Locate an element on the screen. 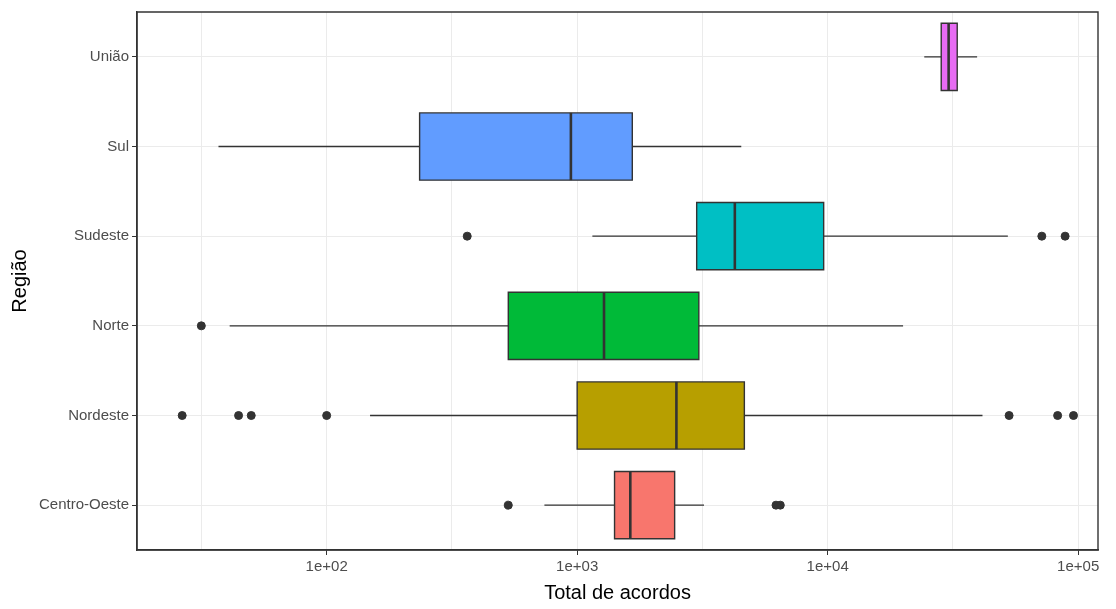 The width and height of the screenshot is (1116, 609). y-tick-label: Centro-Oeste is located at coordinates (84, 504).